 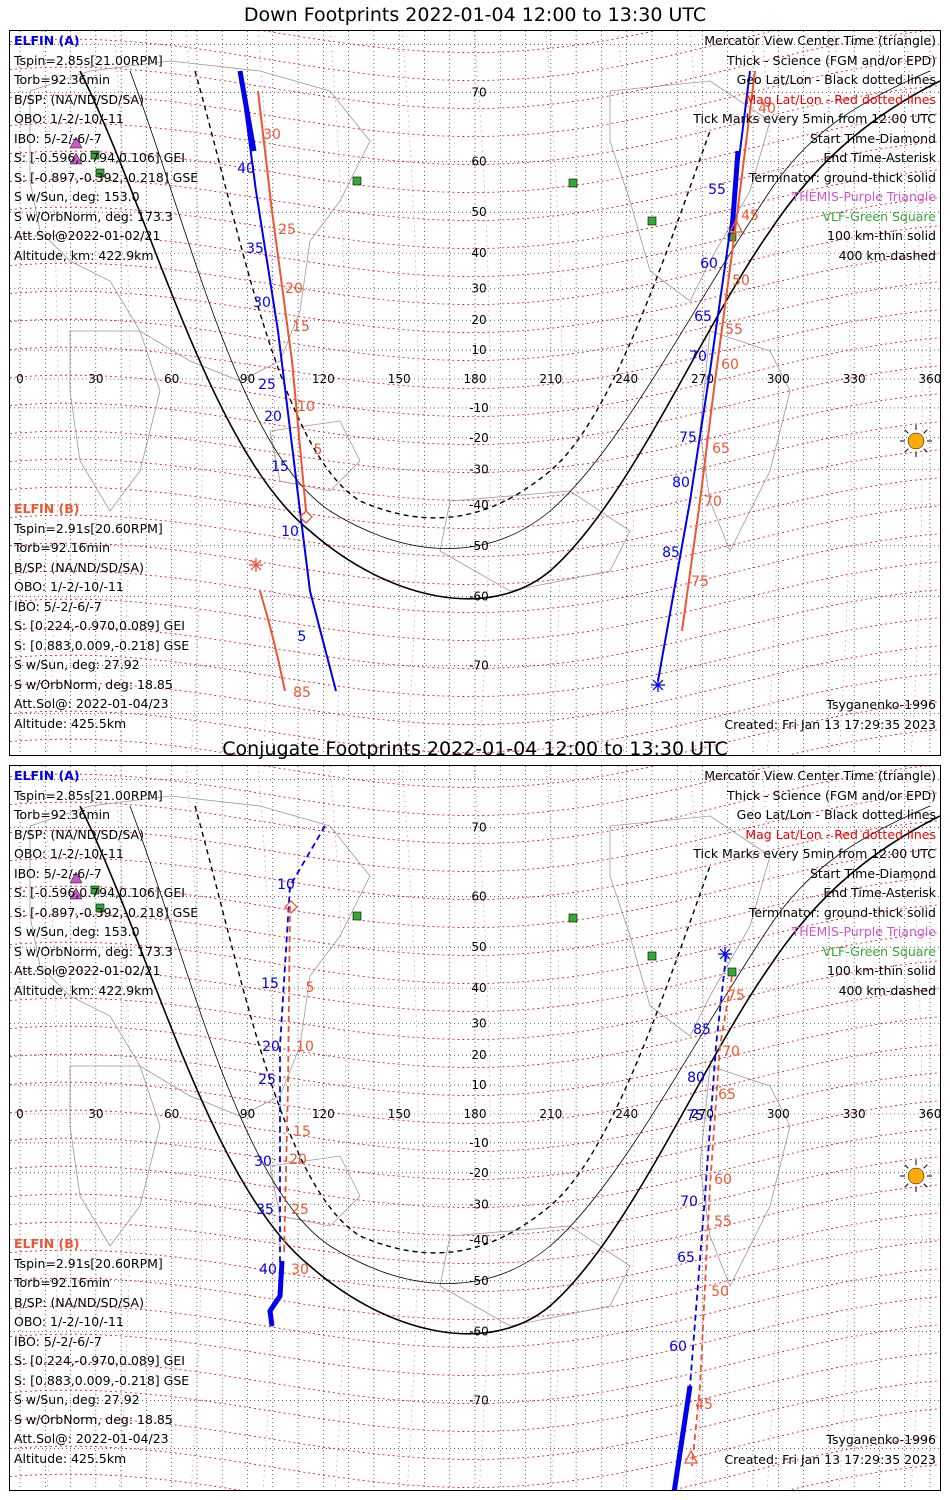 What do you see at coordinates (280, 467) in the screenshot?
I see `tick-time-label: 15` at bounding box center [280, 467].